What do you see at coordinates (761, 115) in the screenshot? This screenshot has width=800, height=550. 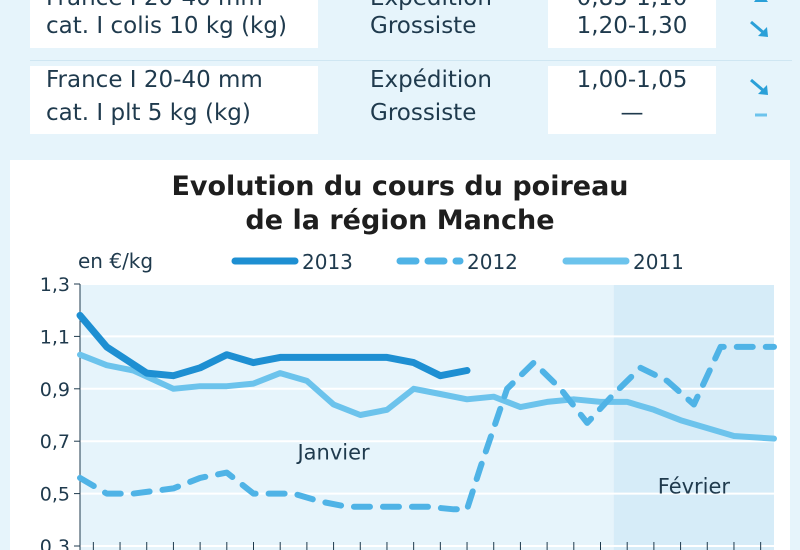 I see `trend-stable-icon` at bounding box center [761, 115].